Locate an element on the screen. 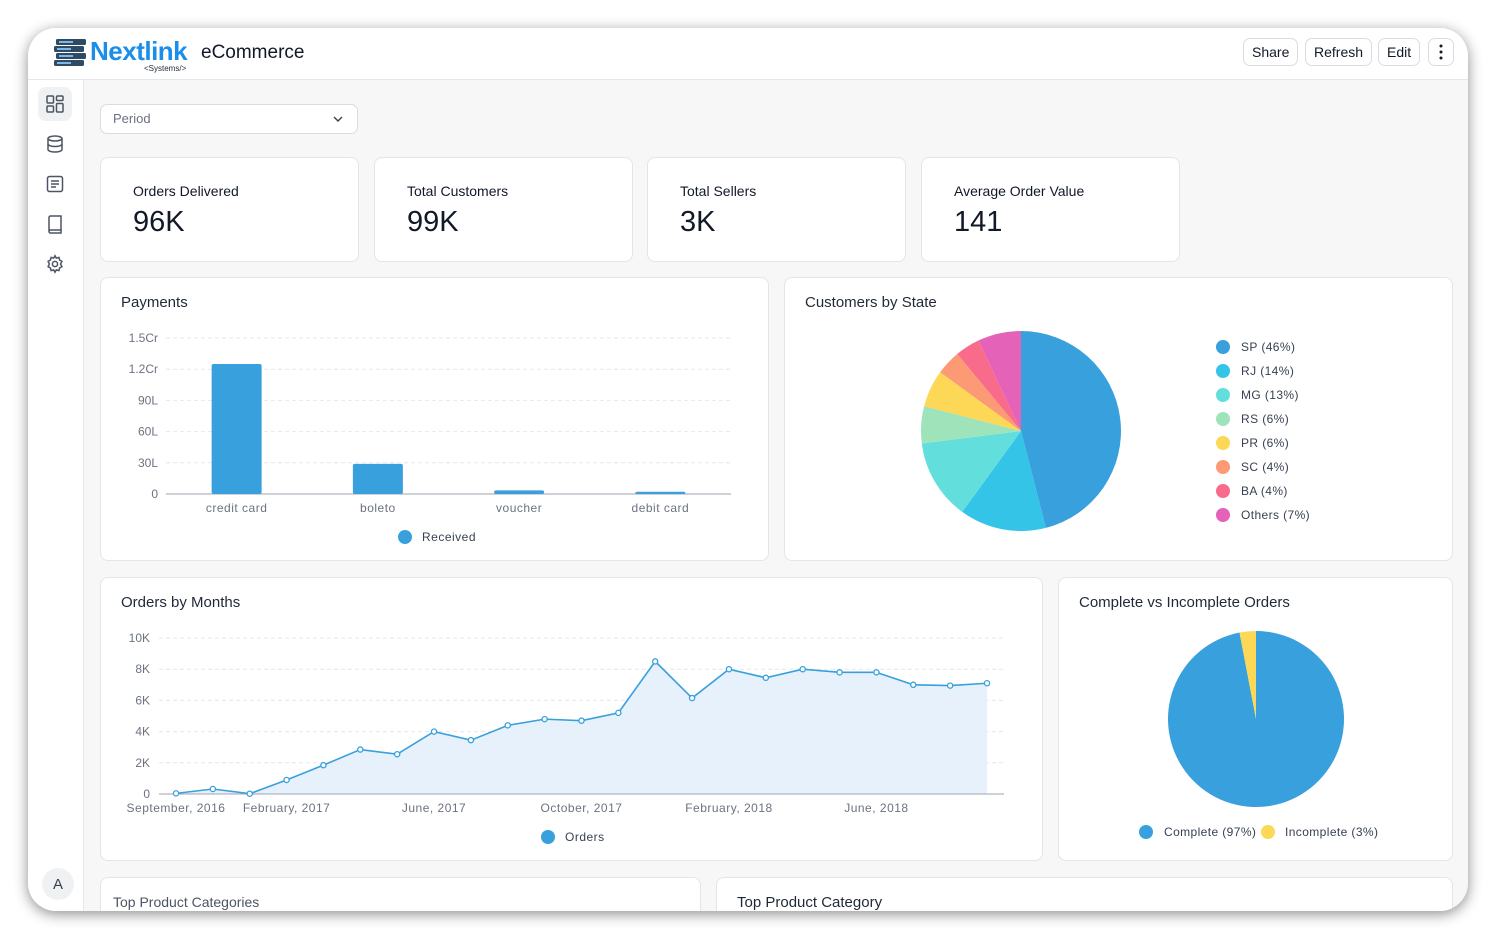 The width and height of the screenshot is (1497, 941). pie-slice-rj is located at coordinates (1004, 481).